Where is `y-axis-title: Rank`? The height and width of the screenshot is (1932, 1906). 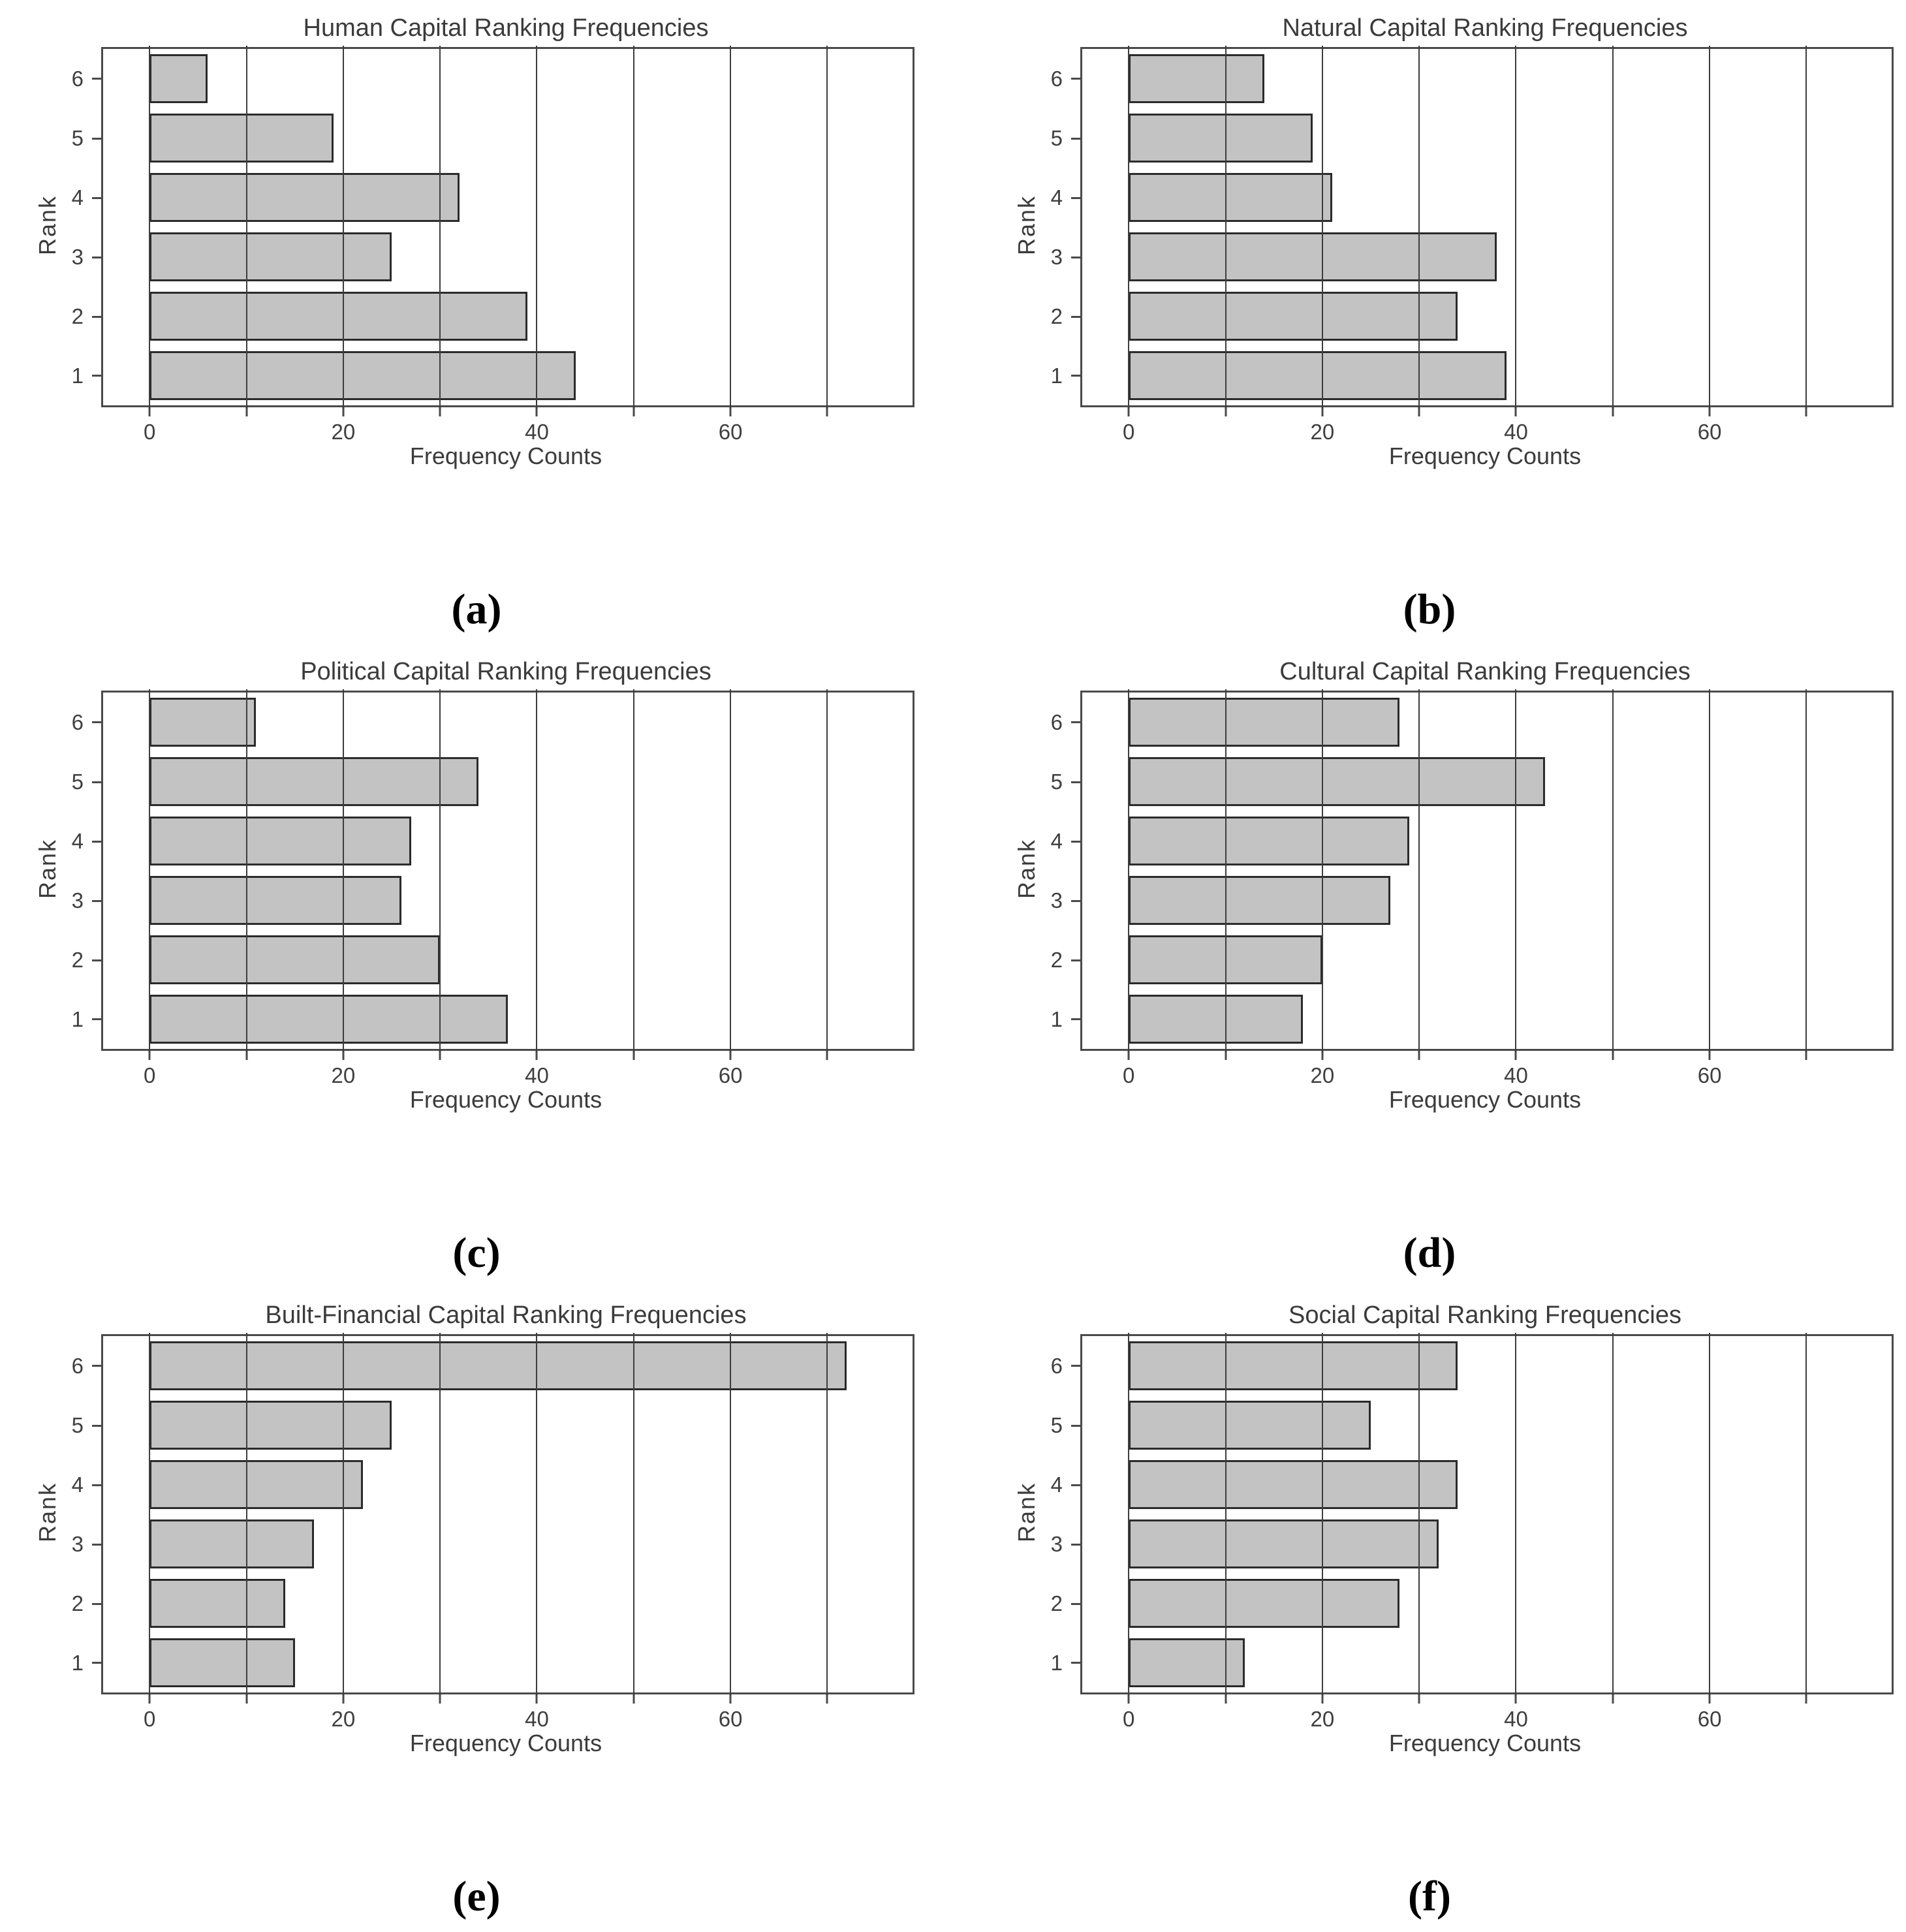 y-axis-title: Rank is located at coordinates (47, 868).